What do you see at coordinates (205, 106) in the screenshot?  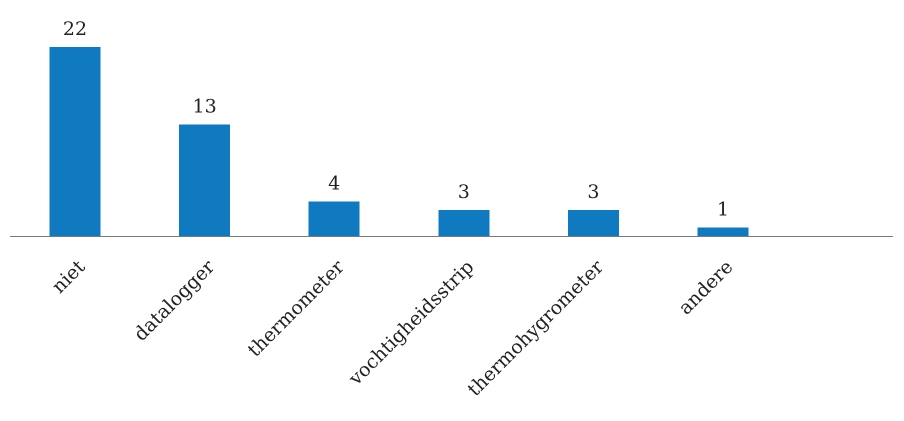 I see `data-label-datalogger: 13` at bounding box center [205, 106].